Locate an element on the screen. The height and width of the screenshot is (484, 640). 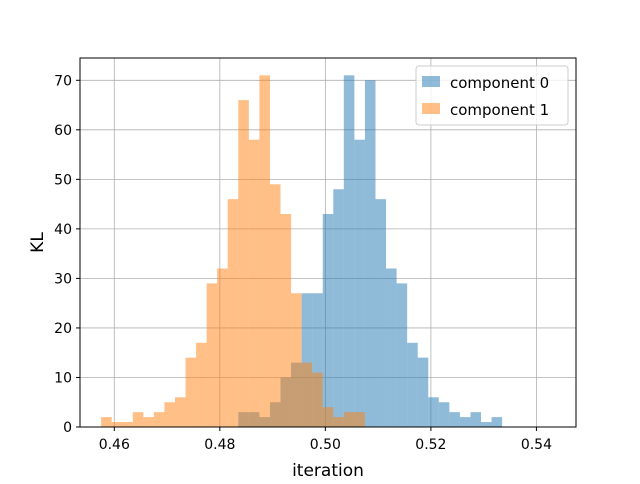
x-tick-label: 0.48 is located at coordinates (219, 445).